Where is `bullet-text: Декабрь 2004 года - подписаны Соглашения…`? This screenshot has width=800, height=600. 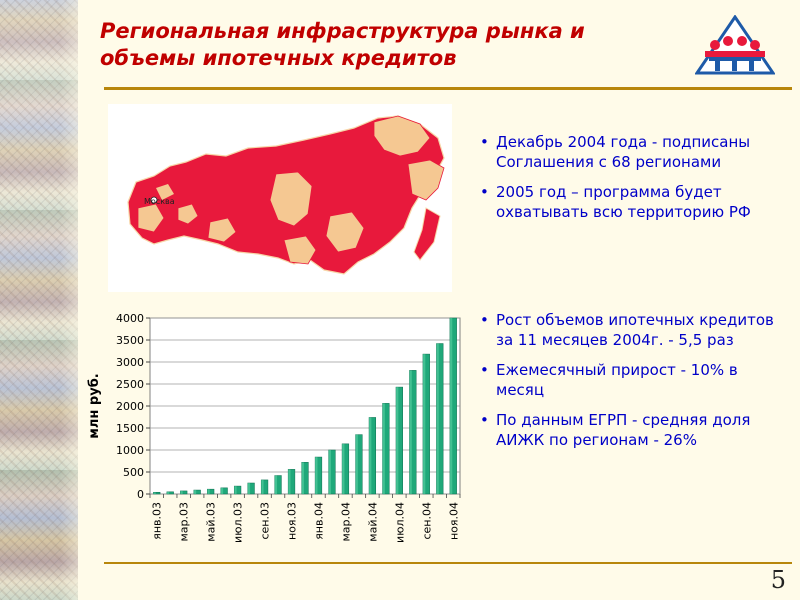
bullet-text: Декабрь 2004 года - подписаны Соглашения… is located at coordinates (623, 152).